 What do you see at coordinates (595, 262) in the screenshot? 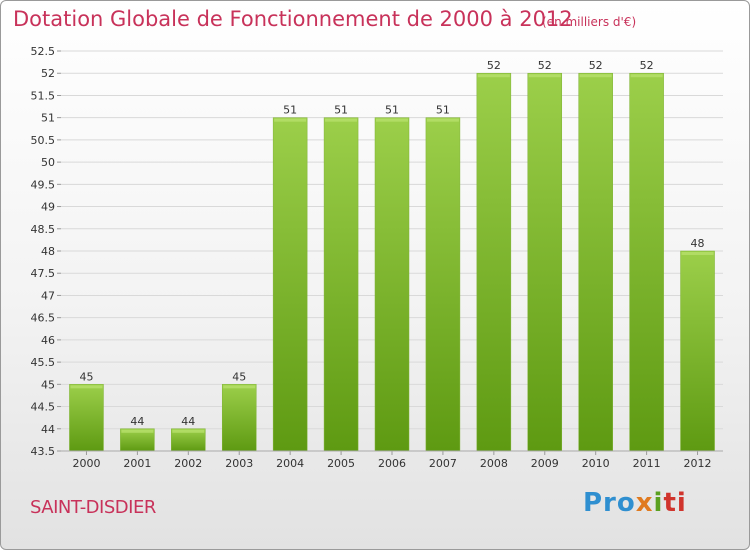
I see `bar-2010` at bounding box center [595, 262].